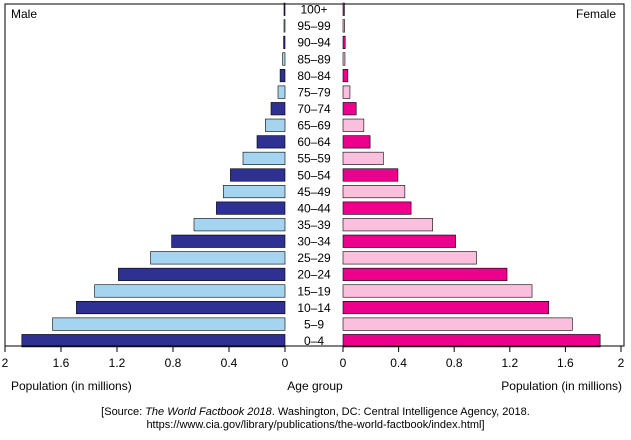 This screenshot has width=631, height=440. I want to click on female-bar-55–59, so click(363, 158).